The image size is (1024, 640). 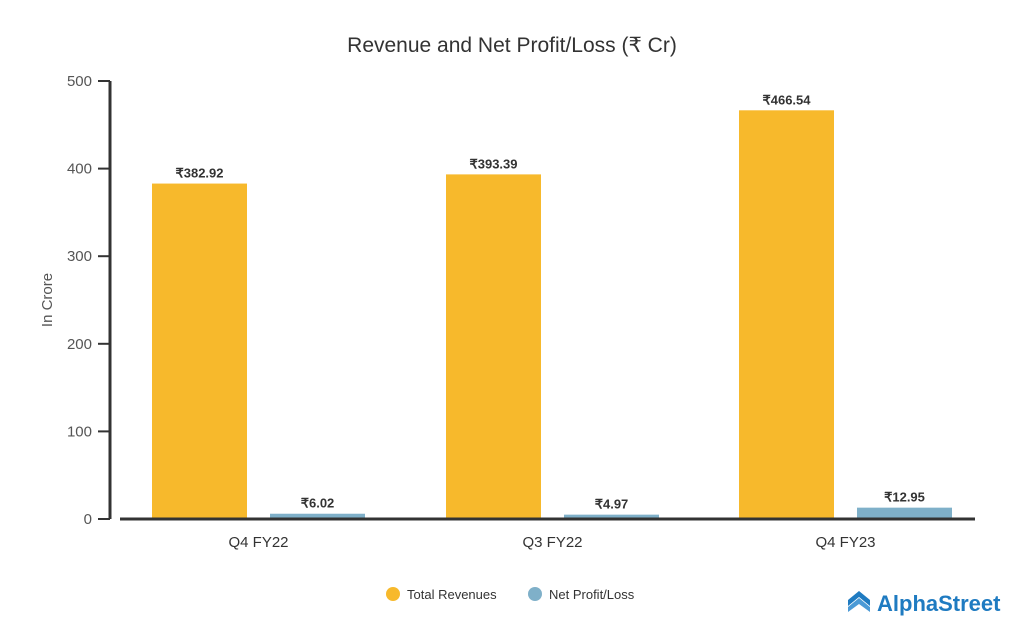 What do you see at coordinates (89, 300) in the screenshot?
I see `y-axis: 0 100 200 300 400 500` at bounding box center [89, 300].